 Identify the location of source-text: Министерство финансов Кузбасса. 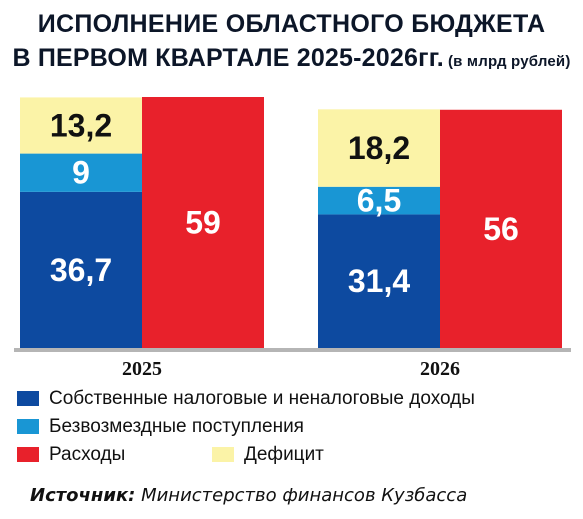
(301, 495).